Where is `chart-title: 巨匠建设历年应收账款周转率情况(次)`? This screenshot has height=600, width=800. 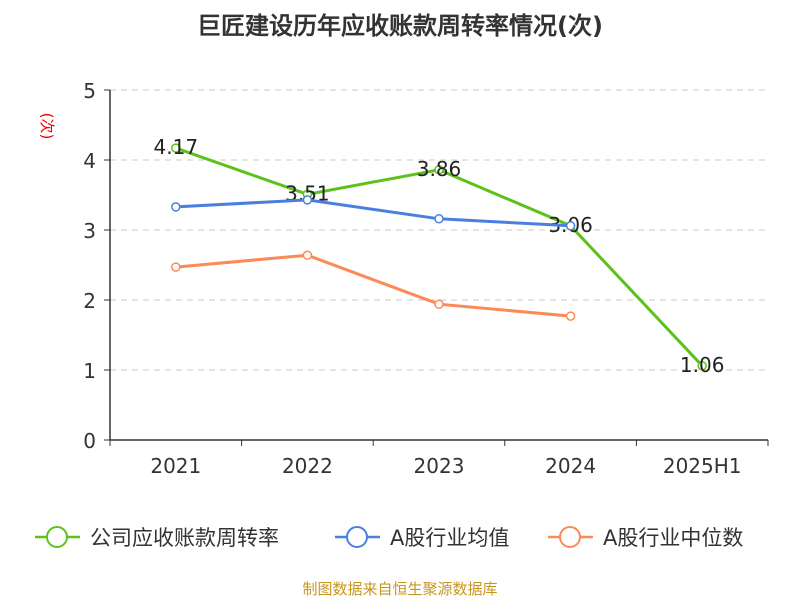 chart-title: 巨匠建设历年应收账款周转率情况(次) is located at coordinates (400, 26).